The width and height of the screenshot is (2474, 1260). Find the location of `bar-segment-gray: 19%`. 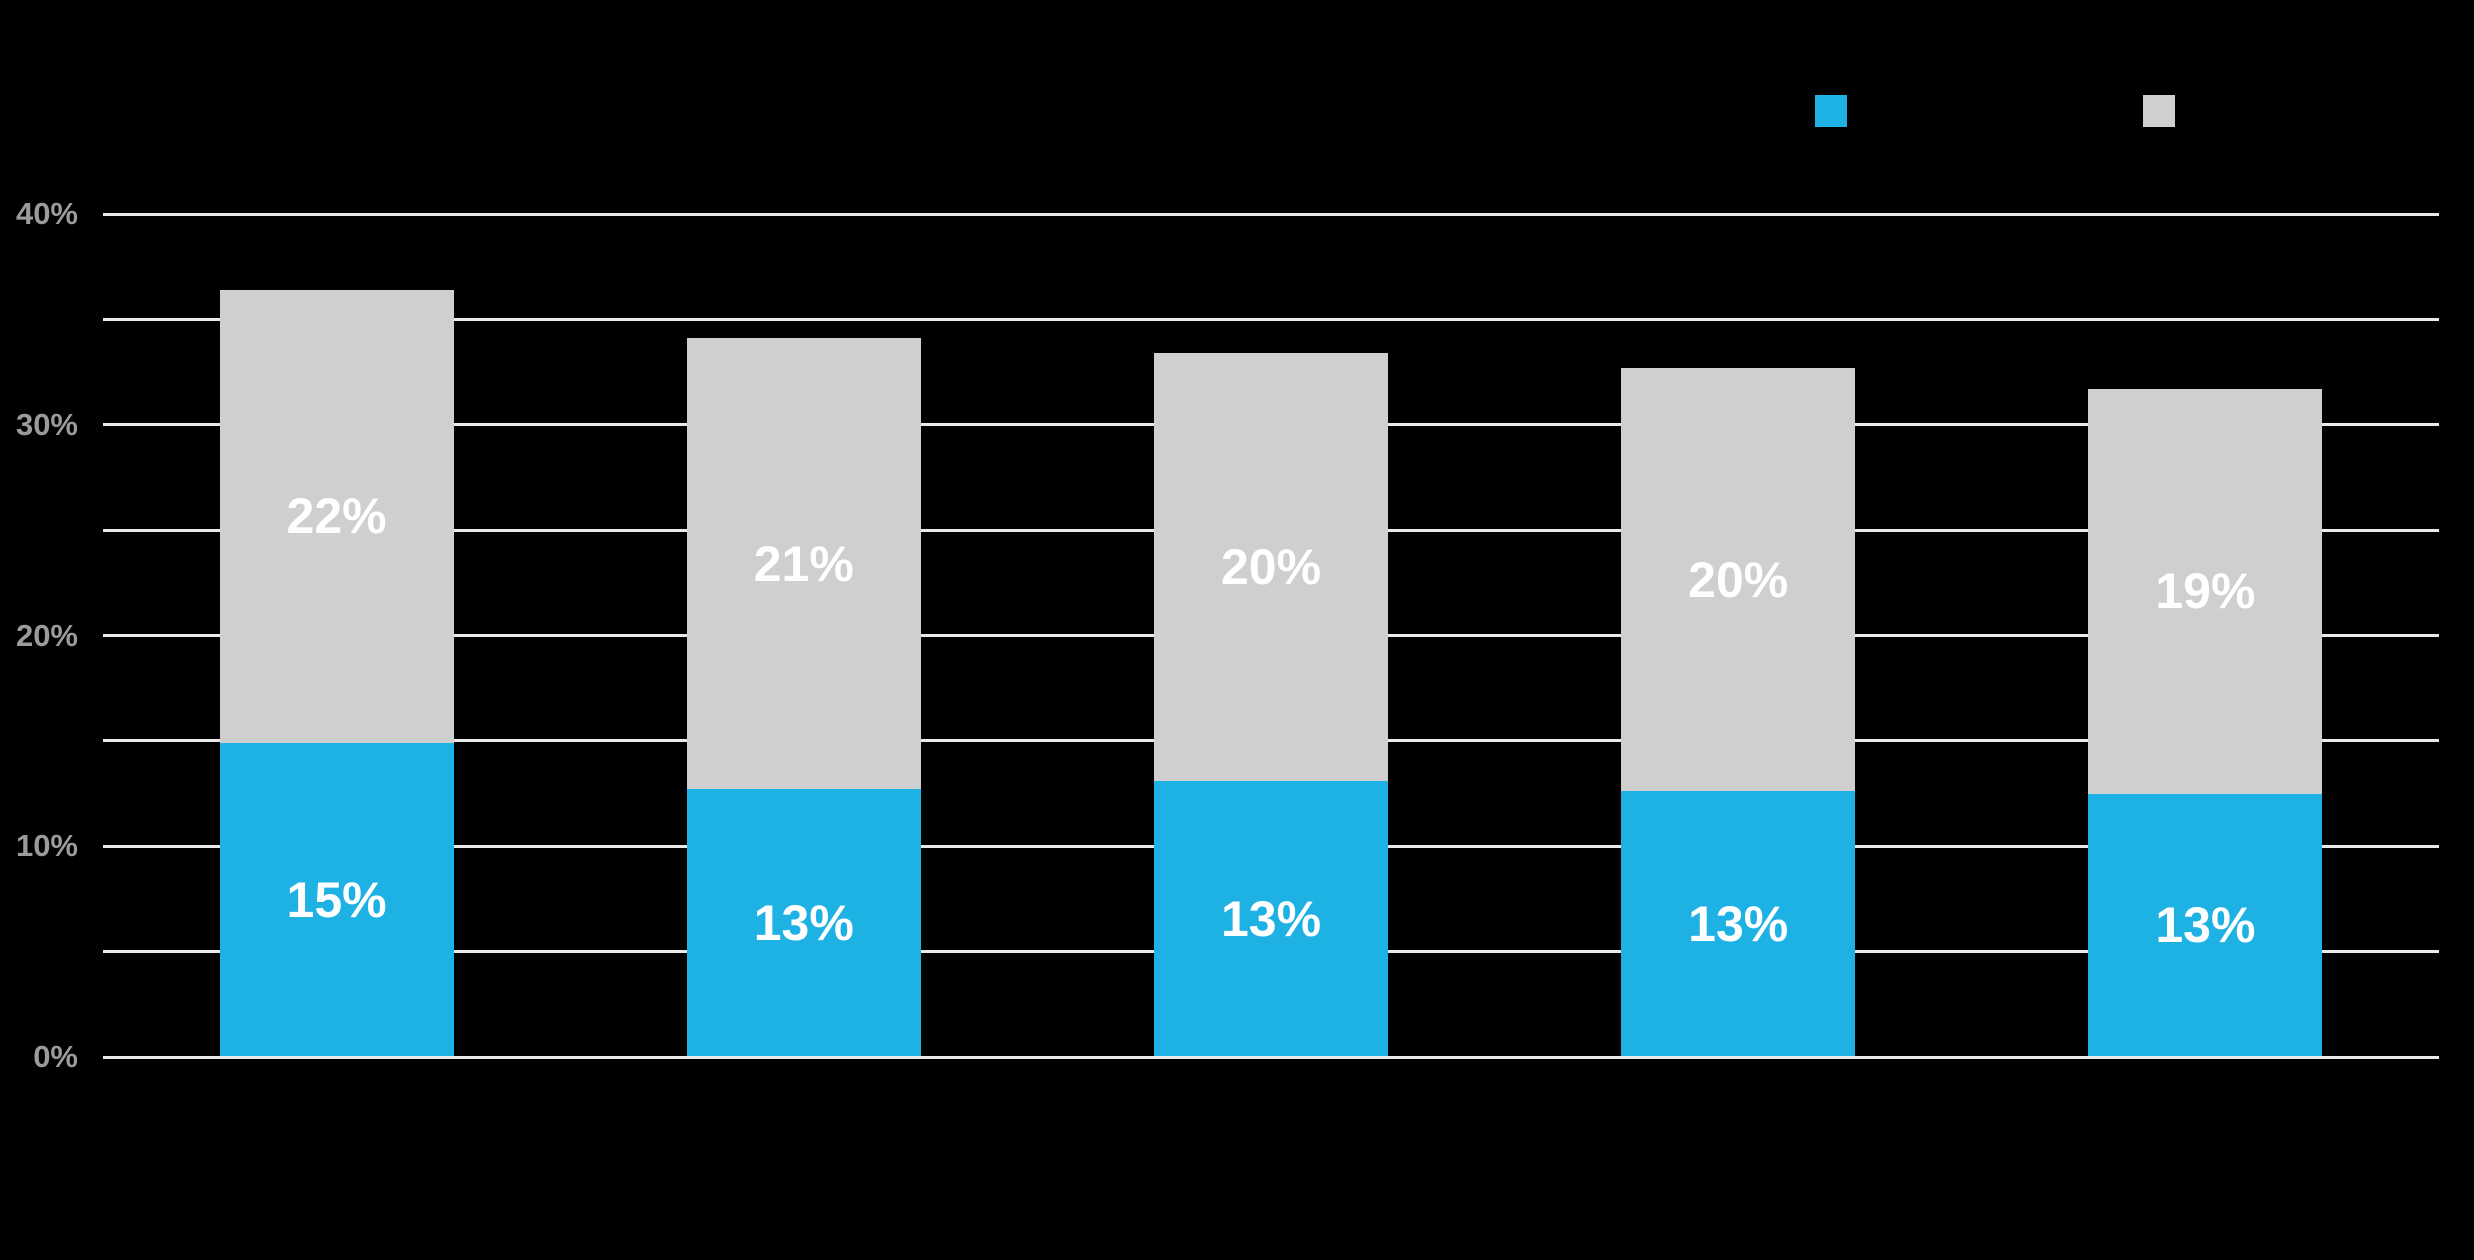

bar-segment-gray: 19% is located at coordinates (2205, 591).